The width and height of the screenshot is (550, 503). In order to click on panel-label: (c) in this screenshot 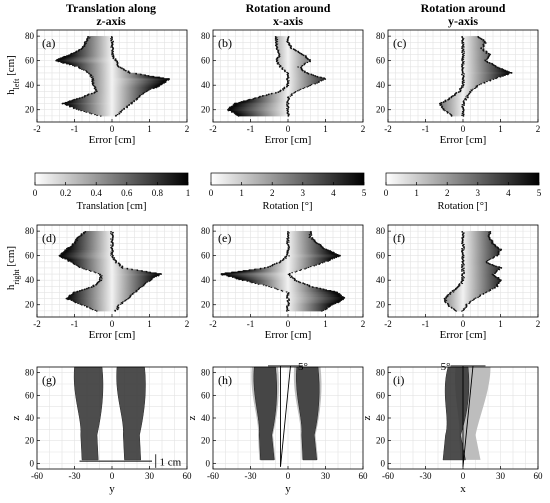, I will do `click(399, 43)`.